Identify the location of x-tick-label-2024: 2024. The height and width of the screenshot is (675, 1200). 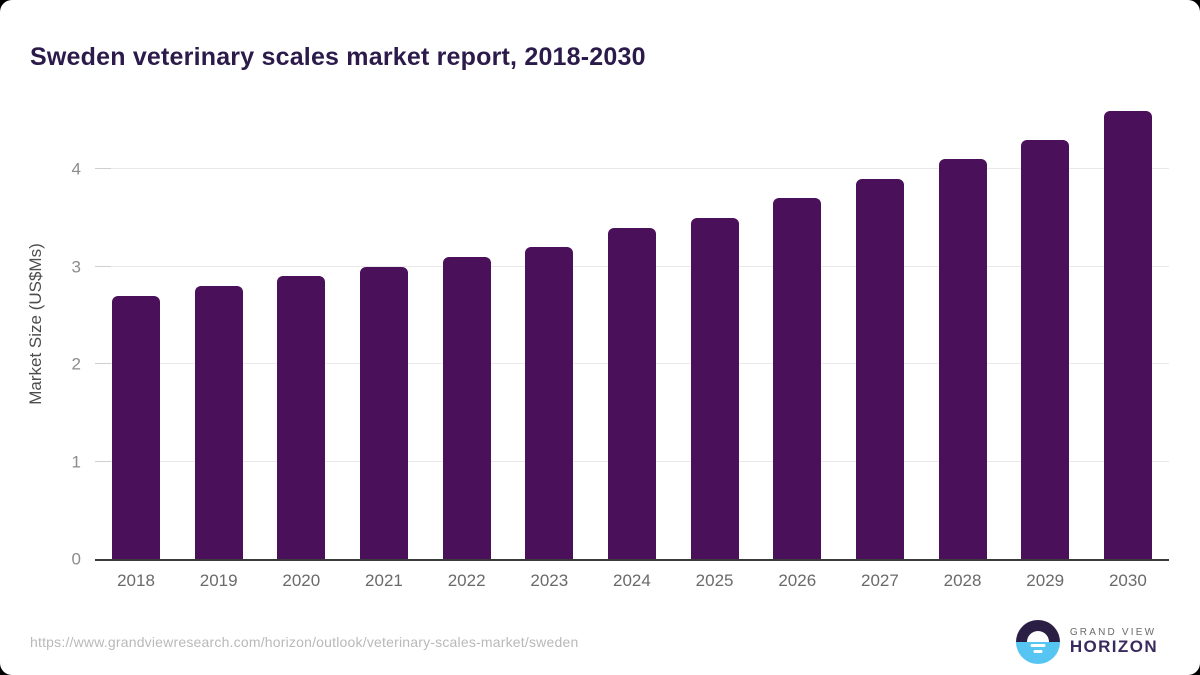
(632, 580).